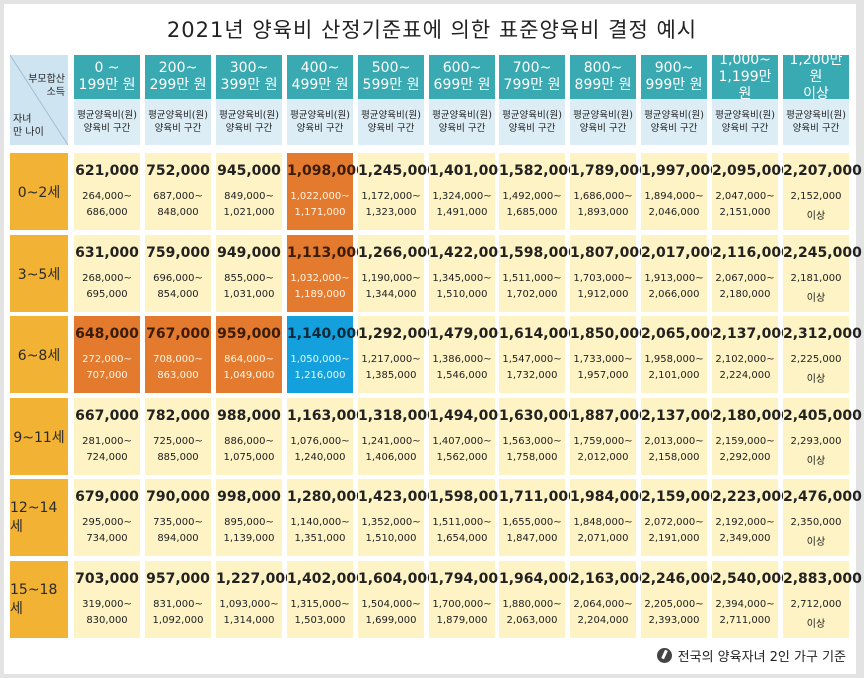  Describe the element at coordinates (462, 604) in the screenshot. I see `range-start: 1,700,000~` at that location.